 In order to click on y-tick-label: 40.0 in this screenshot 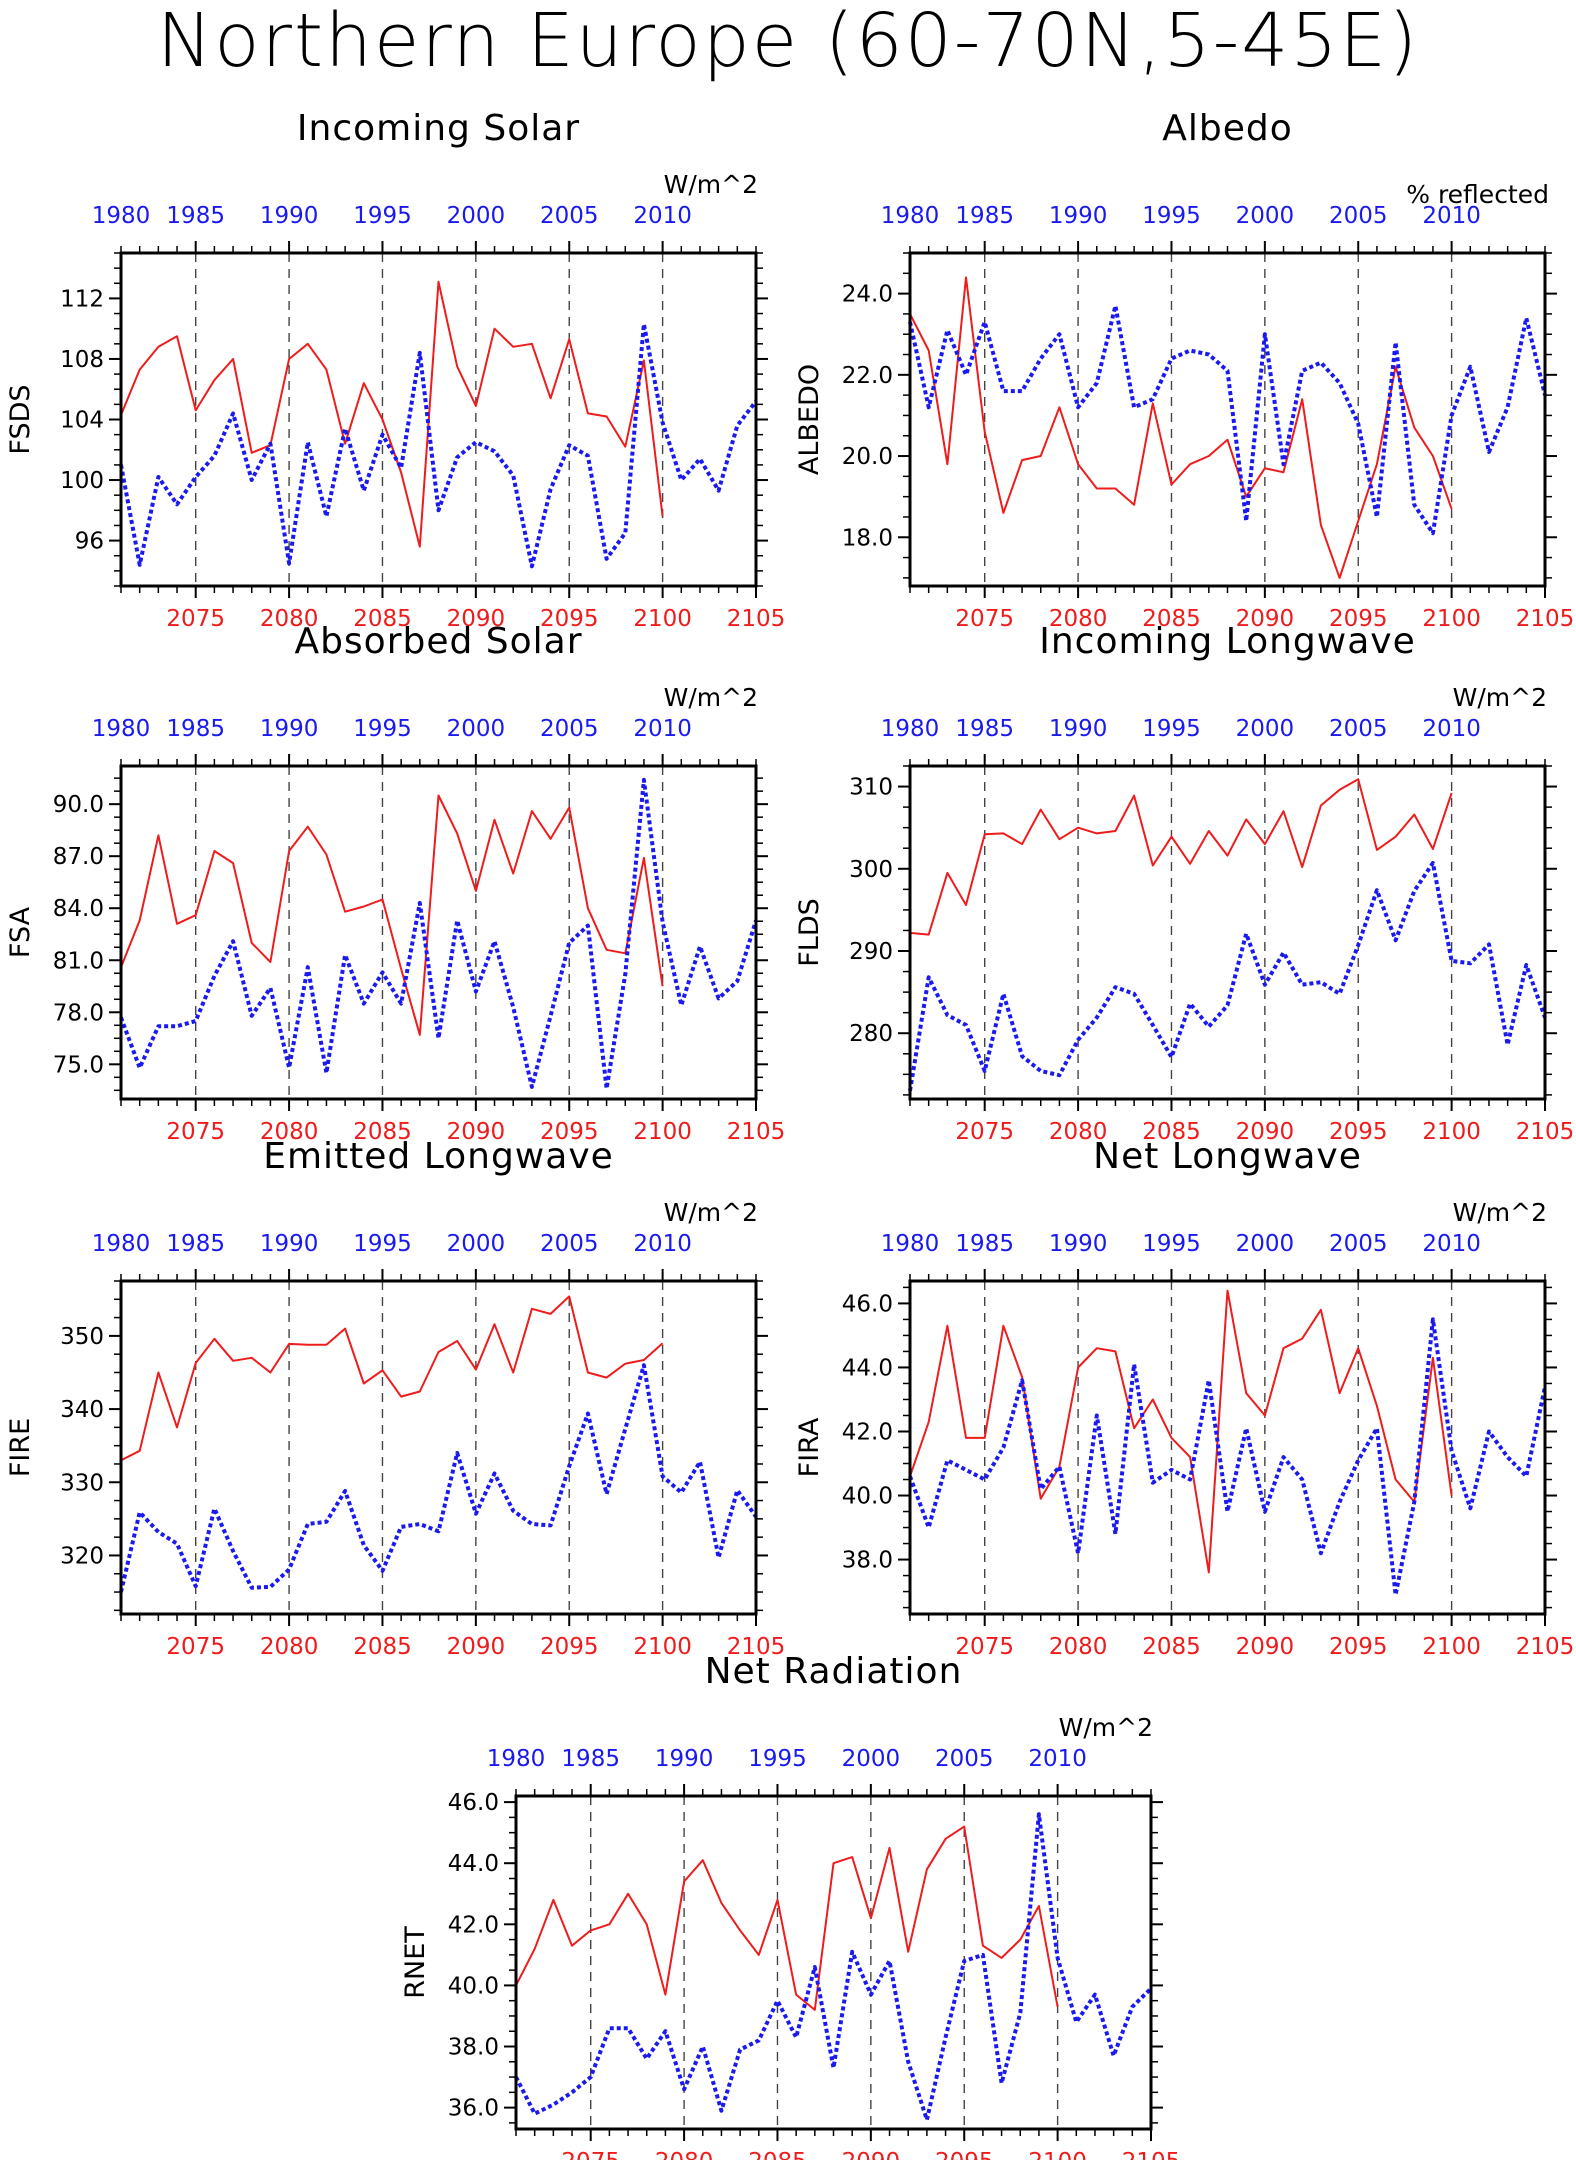, I will do `click(473, 1986)`.